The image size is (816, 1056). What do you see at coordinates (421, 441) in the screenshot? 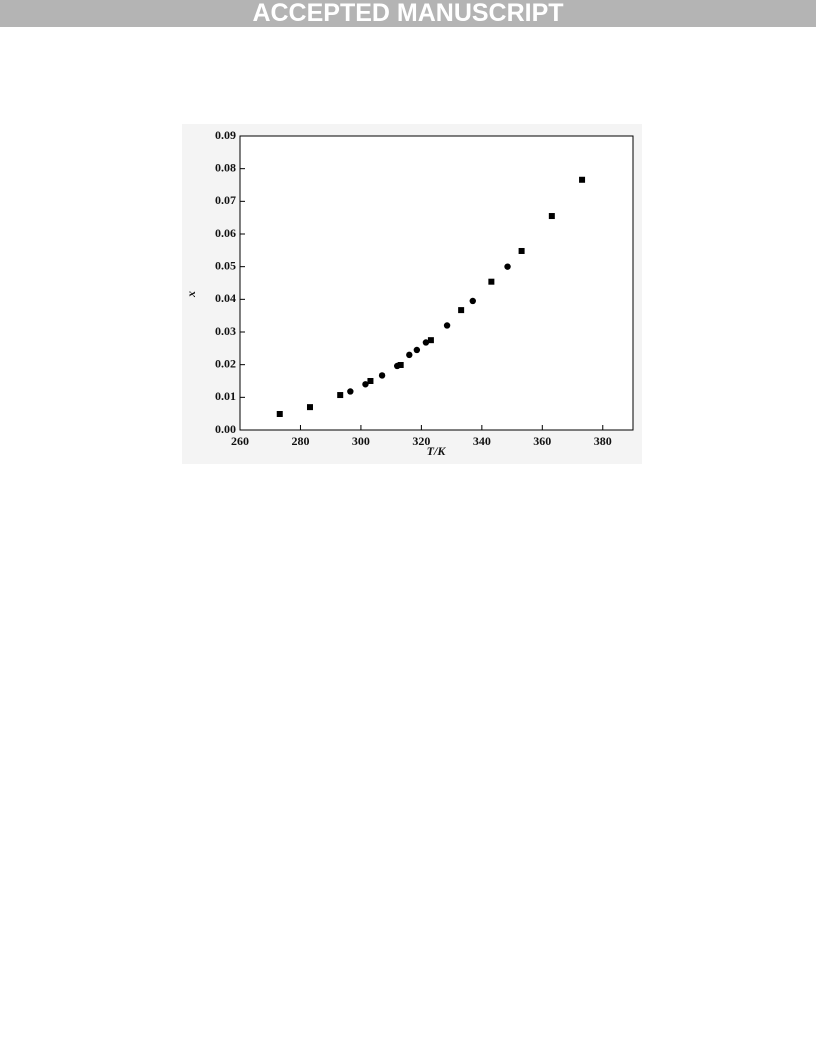
I see `x-tick-label: 320` at bounding box center [421, 441].